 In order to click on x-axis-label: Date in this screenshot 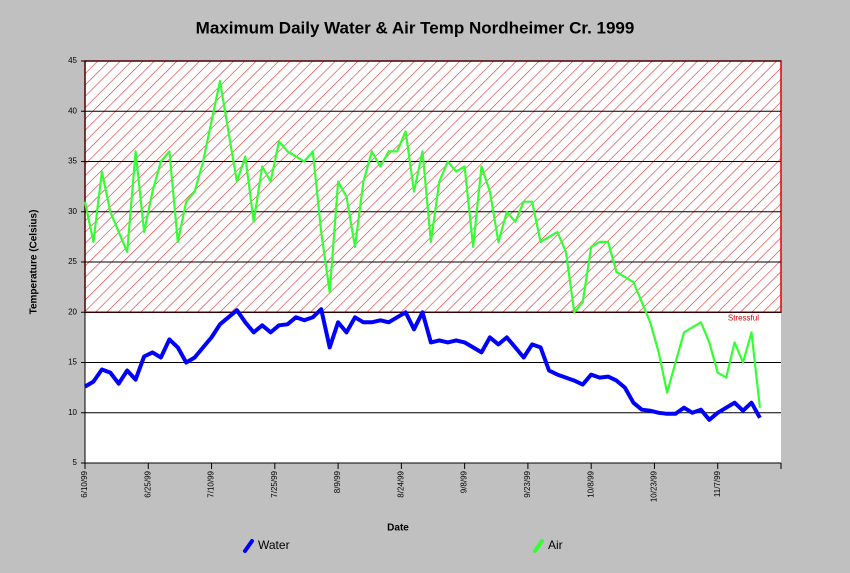, I will do `click(398, 528)`.